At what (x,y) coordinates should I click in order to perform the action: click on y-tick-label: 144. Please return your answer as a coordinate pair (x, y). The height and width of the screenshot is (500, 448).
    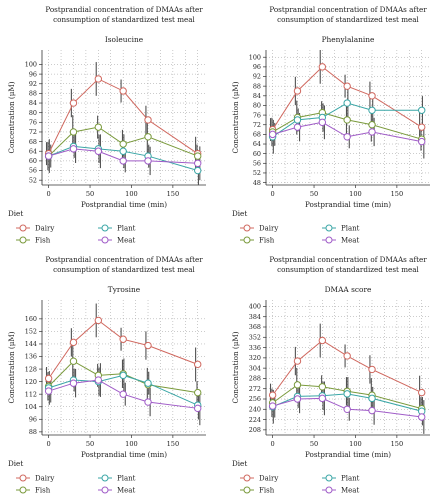
    Looking at the image, I should click on (31, 344).